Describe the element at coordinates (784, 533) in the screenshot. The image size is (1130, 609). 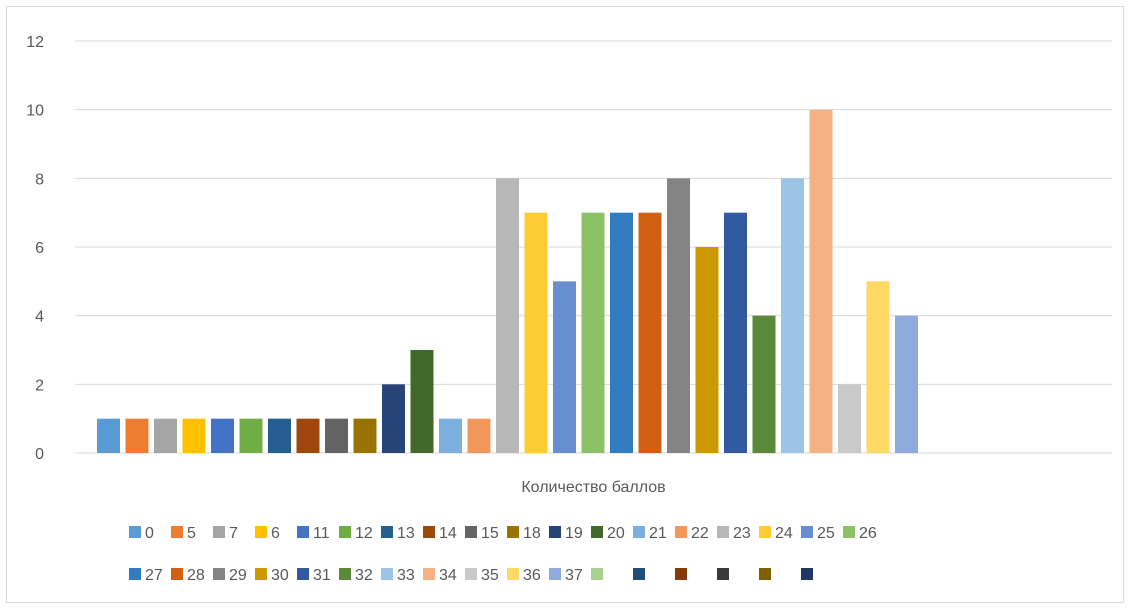
I see `legend-label: 24` at that location.